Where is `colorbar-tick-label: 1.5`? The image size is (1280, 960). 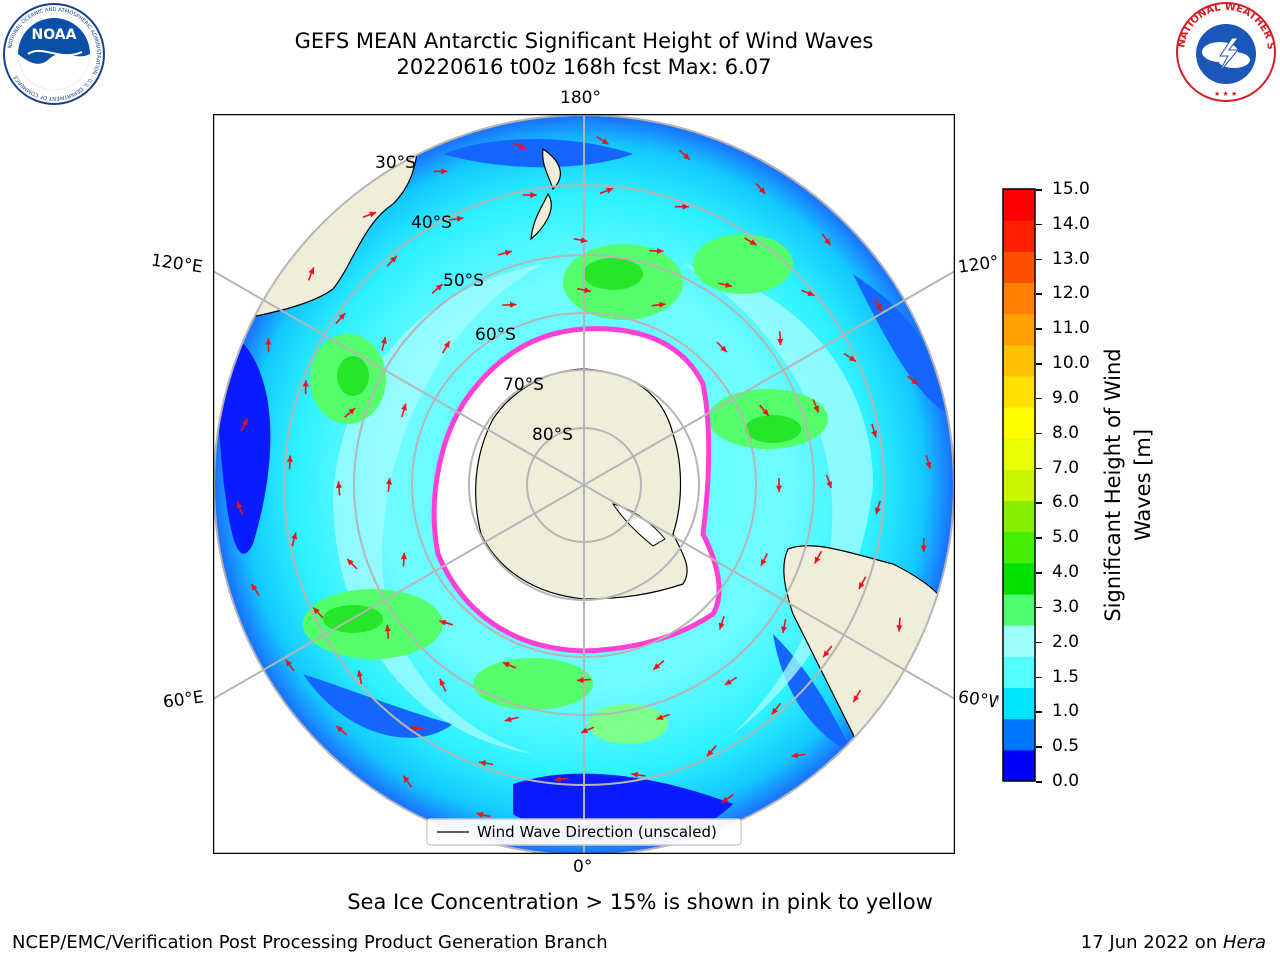
colorbar-tick-label: 1.5 is located at coordinates (1066, 676).